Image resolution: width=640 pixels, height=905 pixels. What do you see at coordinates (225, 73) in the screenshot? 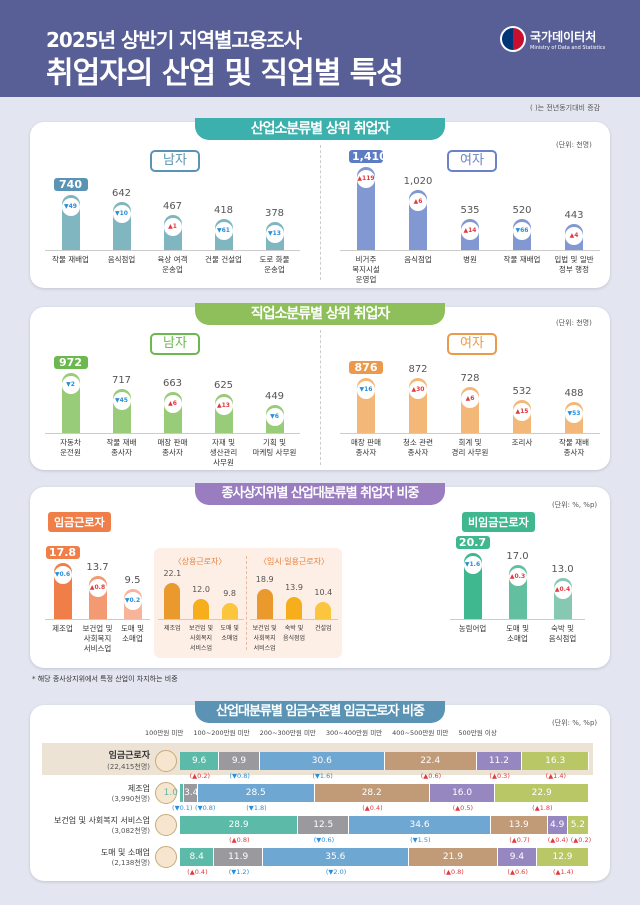
I see `page-title: 취업자의 산업 및 직업별 특성` at bounding box center [225, 73].